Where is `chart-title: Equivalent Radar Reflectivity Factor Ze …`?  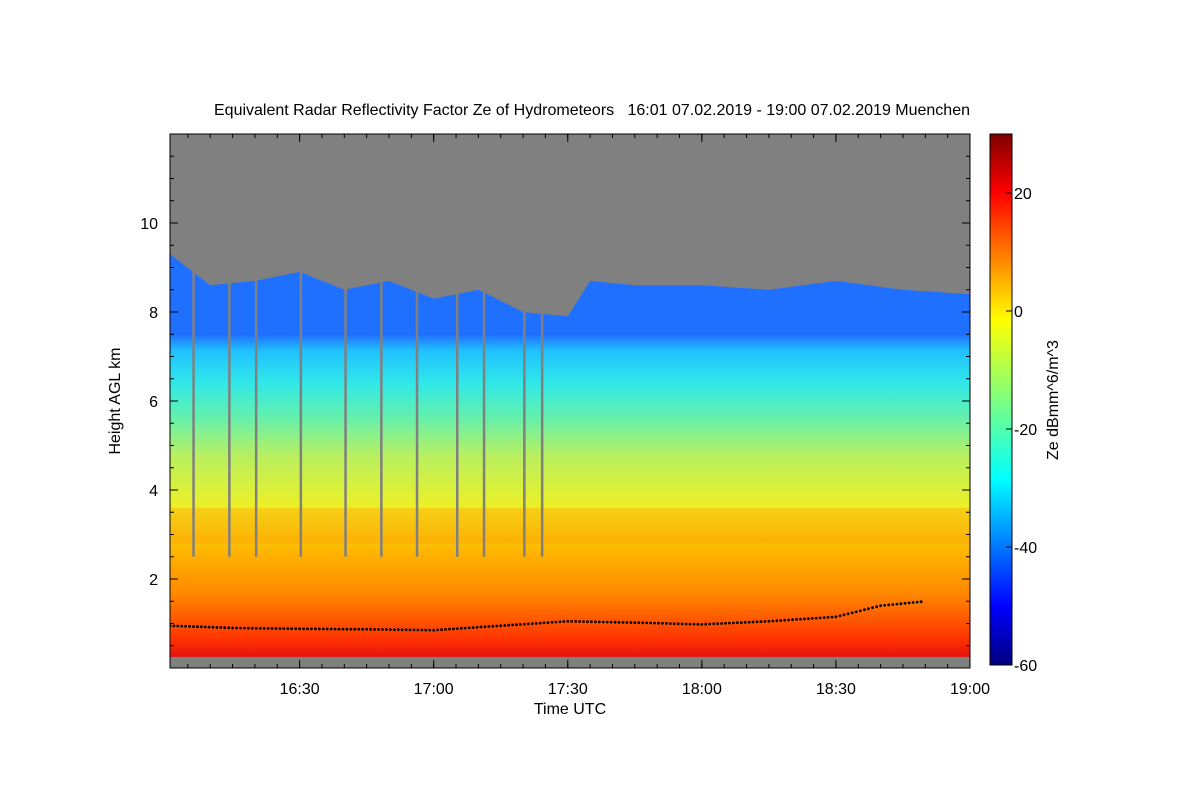
chart-title: Equivalent Radar Reflectivity Factor Ze … is located at coordinates (592, 110).